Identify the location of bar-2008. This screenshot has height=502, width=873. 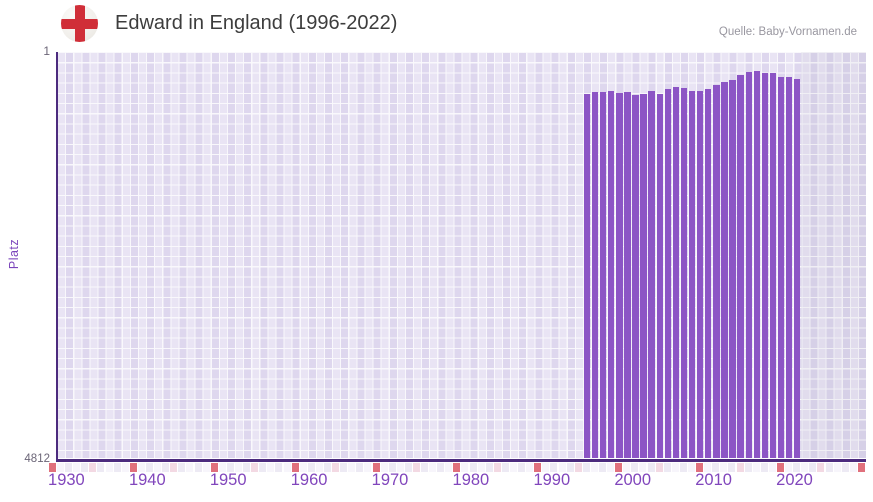
(684, 273).